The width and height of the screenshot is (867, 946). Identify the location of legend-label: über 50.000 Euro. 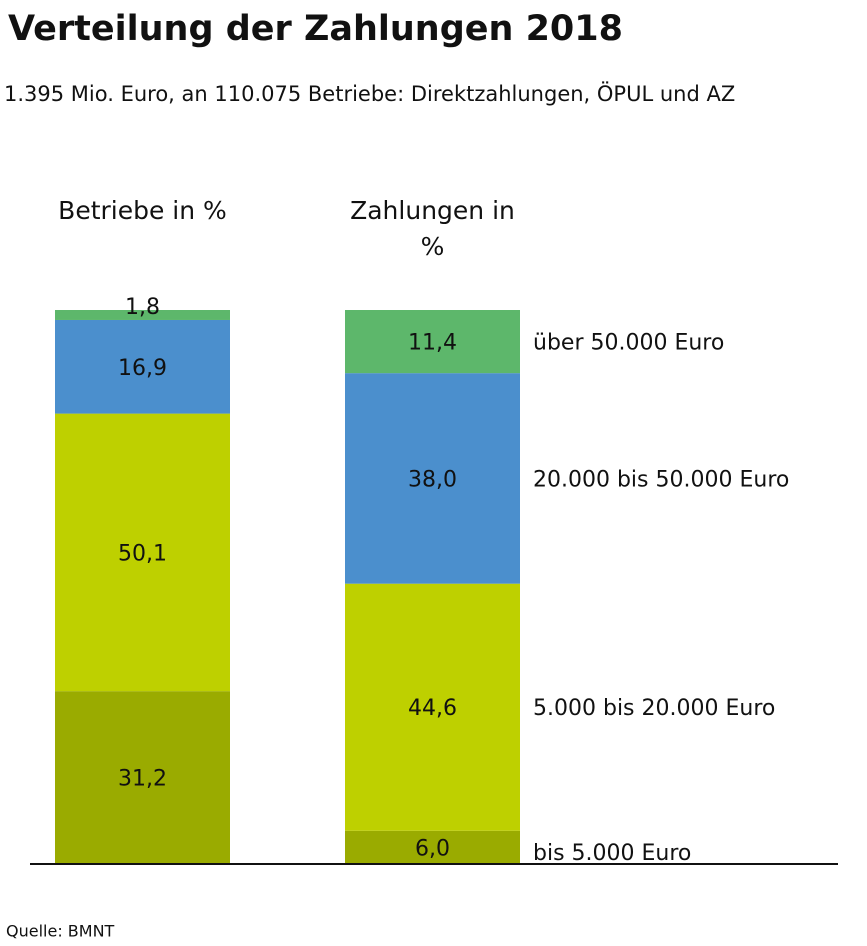
(628, 343).